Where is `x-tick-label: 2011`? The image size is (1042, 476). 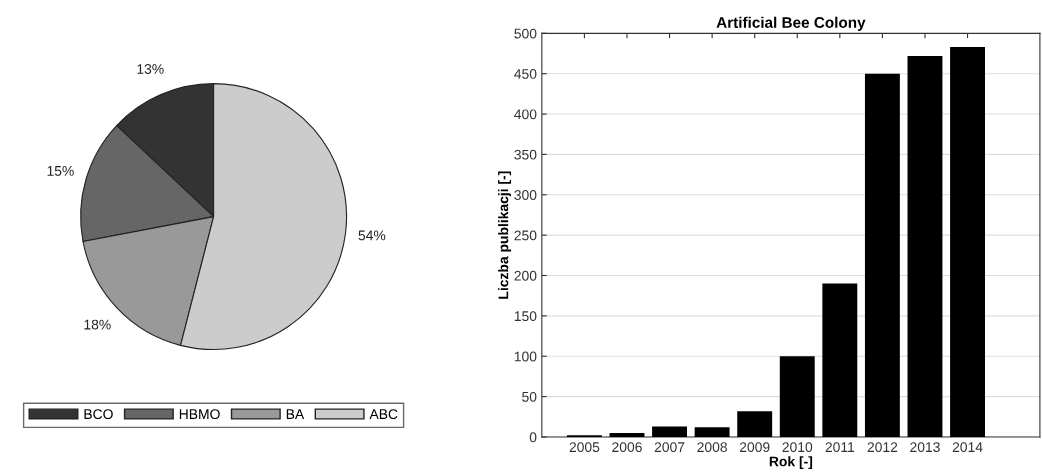 x-tick-label: 2011 is located at coordinates (840, 447).